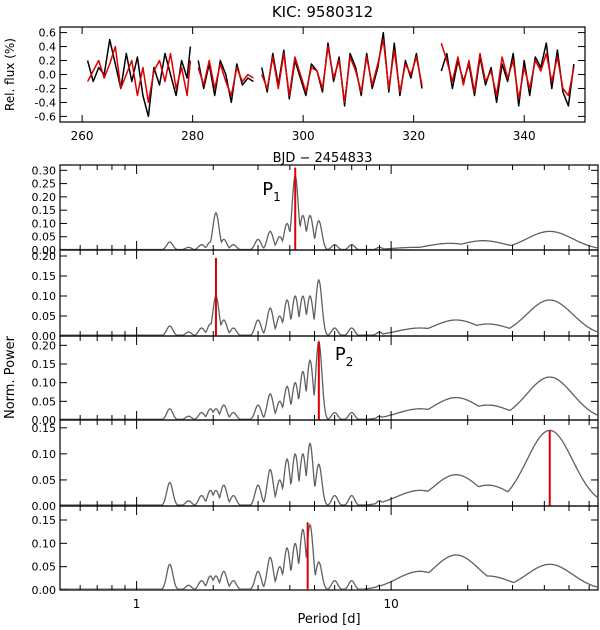 Image resolution: width=600 pixels, height=630 pixels. What do you see at coordinates (322, 12) in the screenshot?
I see `chart-title: KIC: 9580312` at bounding box center [322, 12].